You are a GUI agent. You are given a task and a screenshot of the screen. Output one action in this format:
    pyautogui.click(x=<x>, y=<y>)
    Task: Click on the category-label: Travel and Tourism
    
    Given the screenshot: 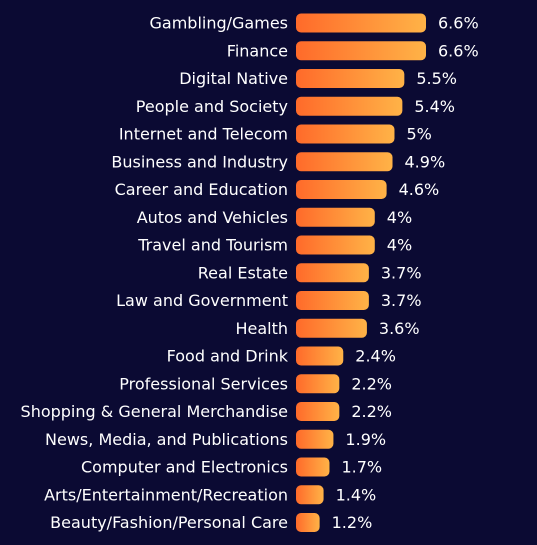 What is the action you would take?
    pyautogui.click(x=212, y=245)
    